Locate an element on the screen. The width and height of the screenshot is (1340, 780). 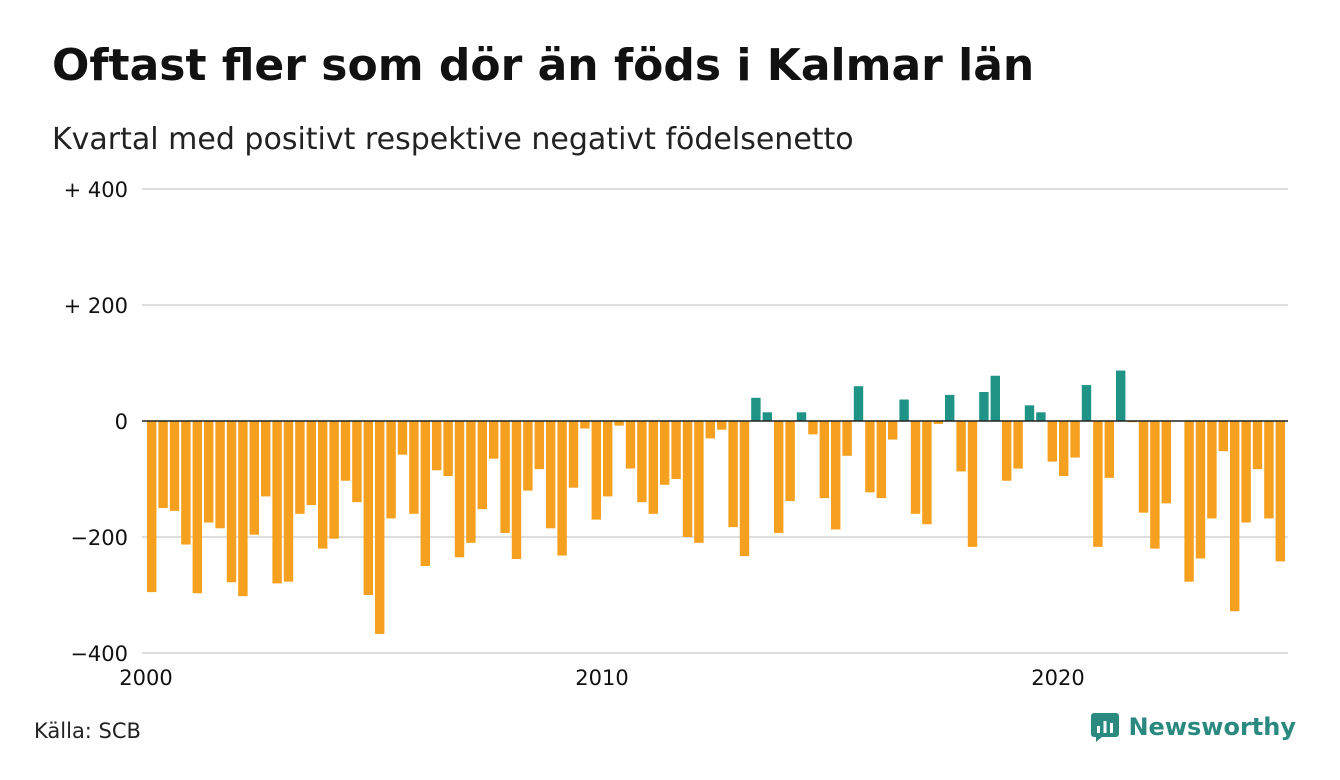
x-tick-label: 2010 is located at coordinates (601, 678).